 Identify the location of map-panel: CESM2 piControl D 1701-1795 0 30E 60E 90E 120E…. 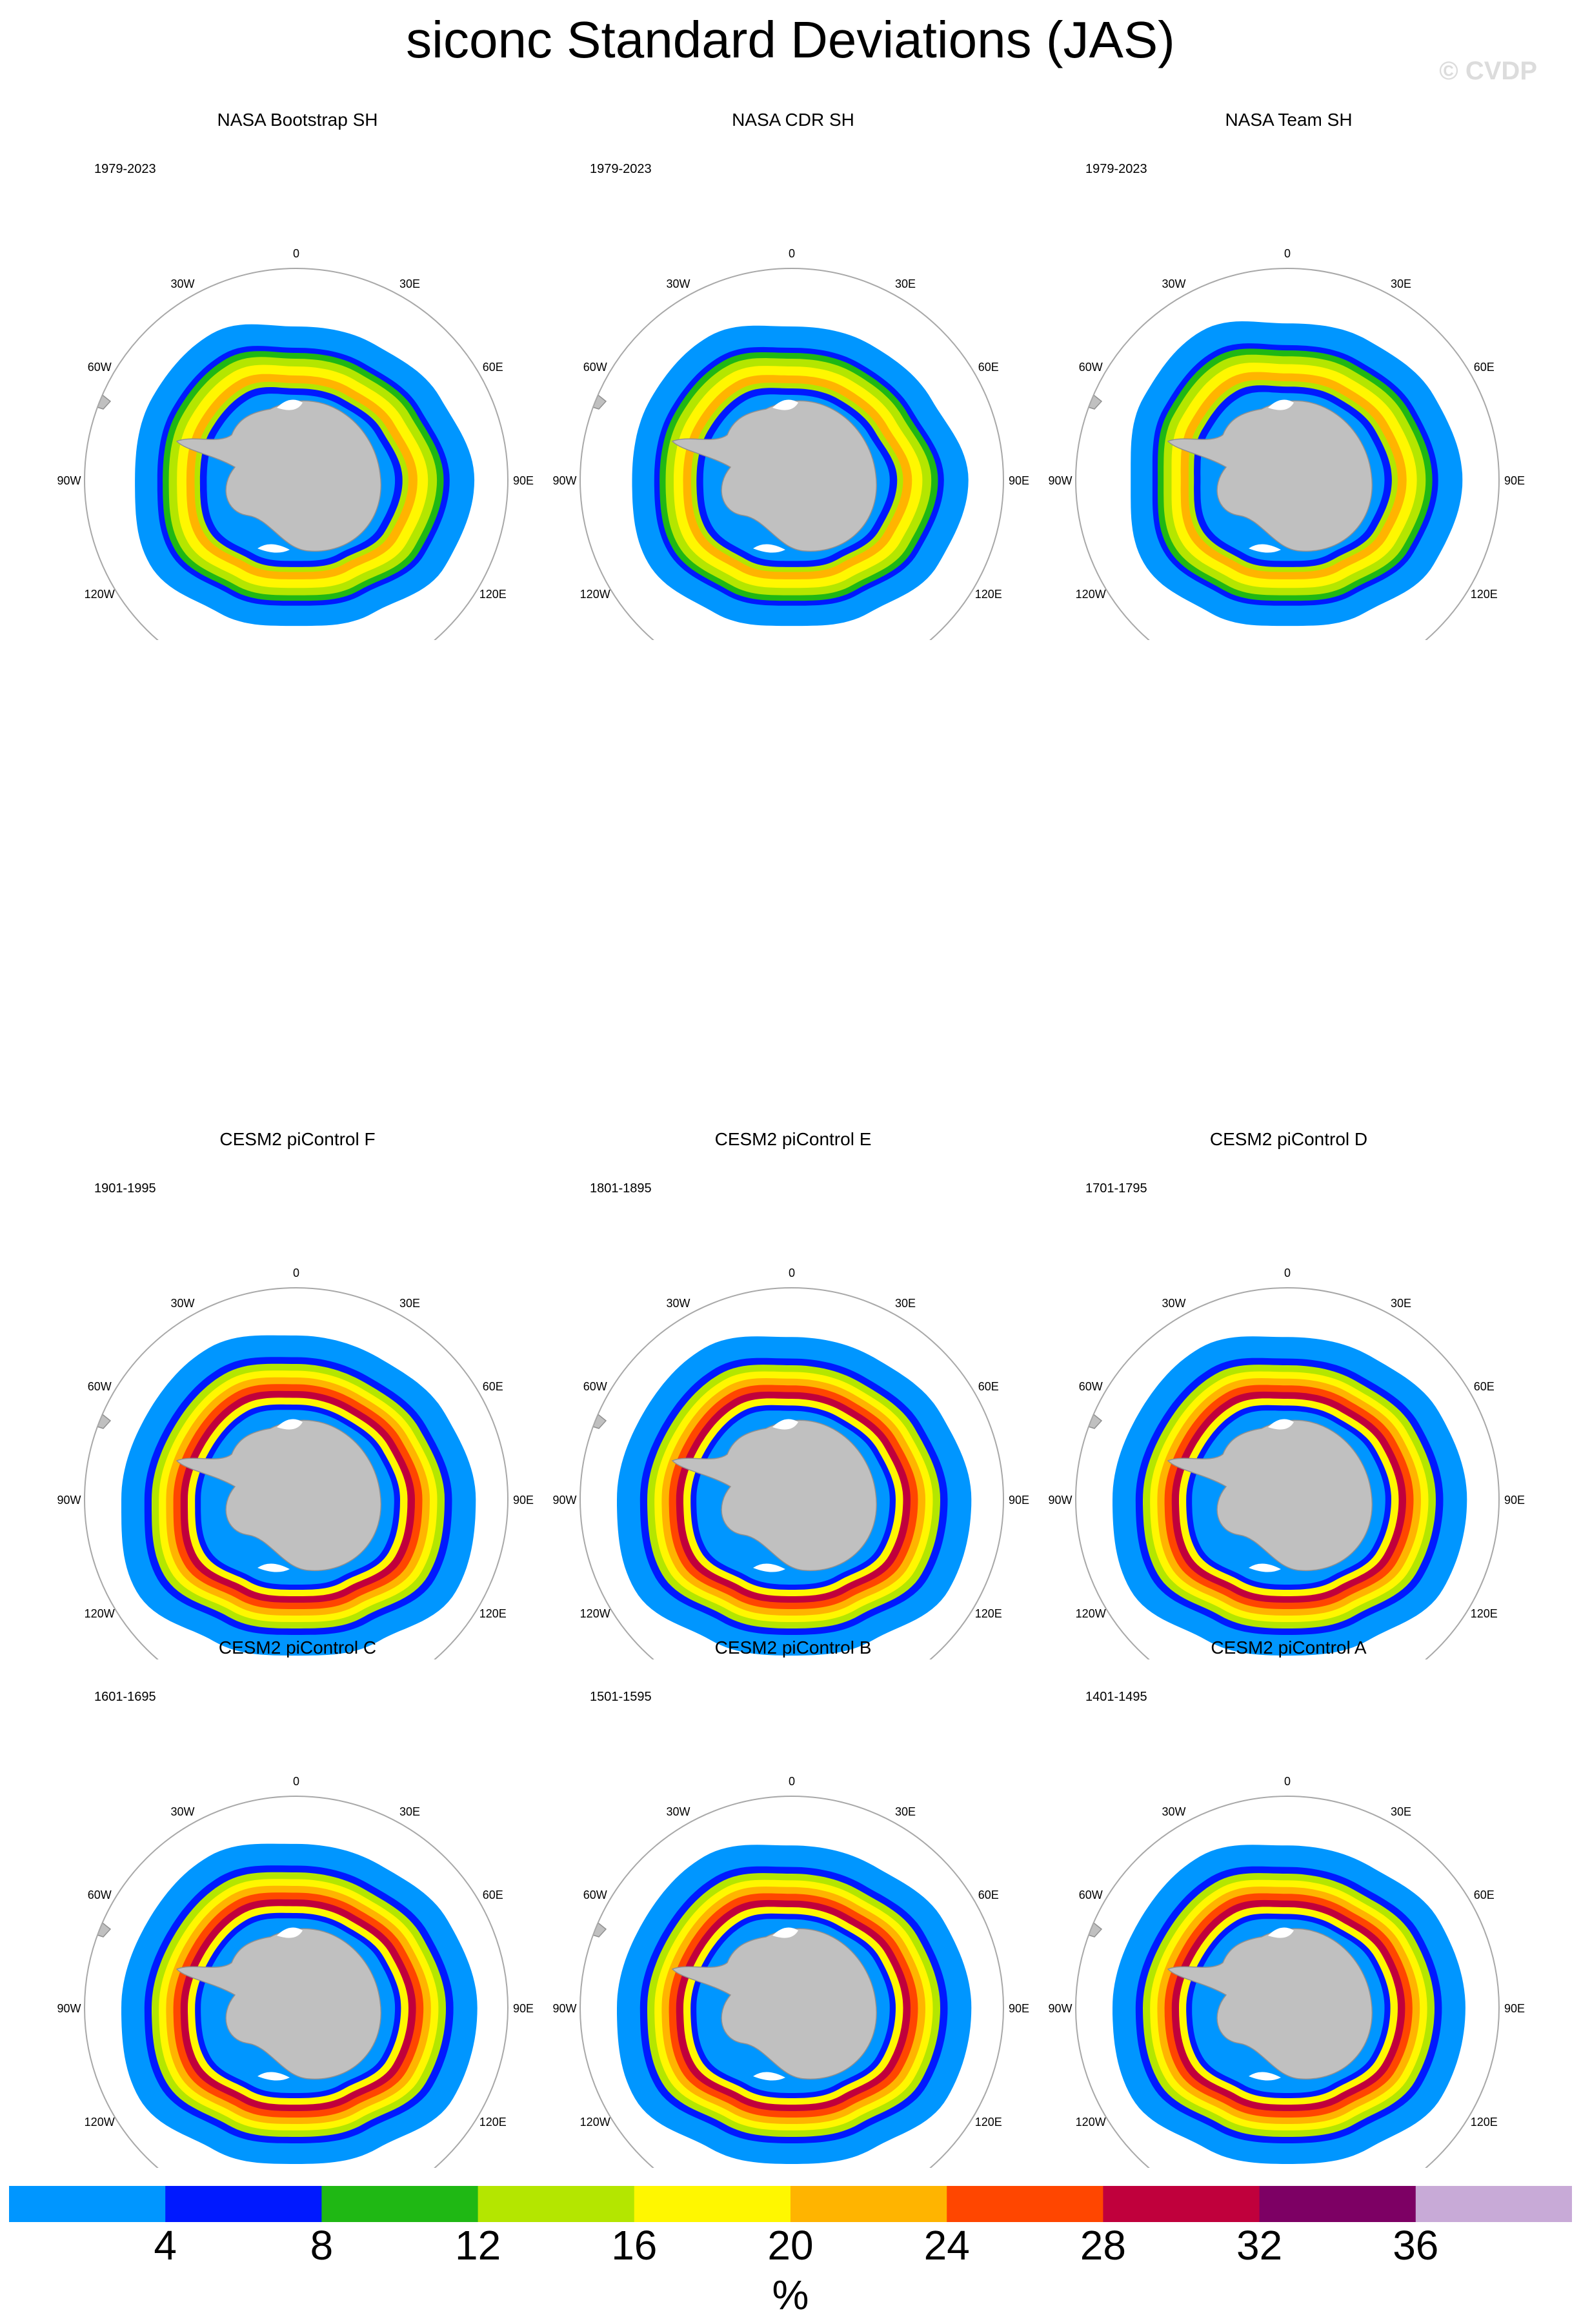
(1288, 1394).